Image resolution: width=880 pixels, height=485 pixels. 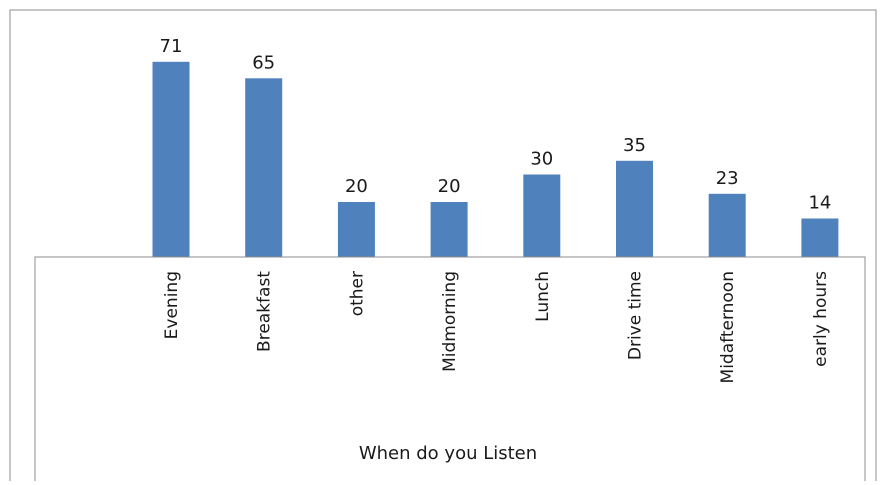 I want to click on x-axis-title: When do you Listen, so click(x=448, y=453).